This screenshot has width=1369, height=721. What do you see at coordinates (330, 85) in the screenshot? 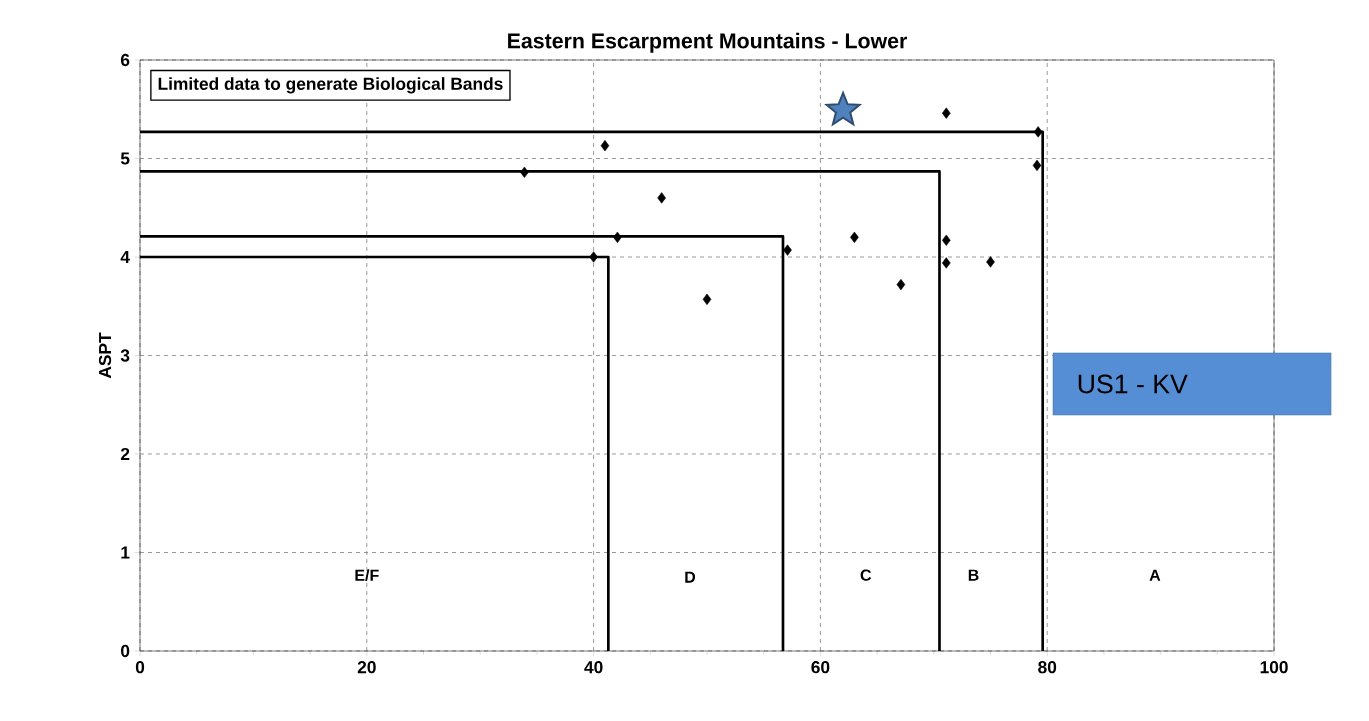
I see `annotation: Limited data to generate Biological Bands` at bounding box center [330, 85].